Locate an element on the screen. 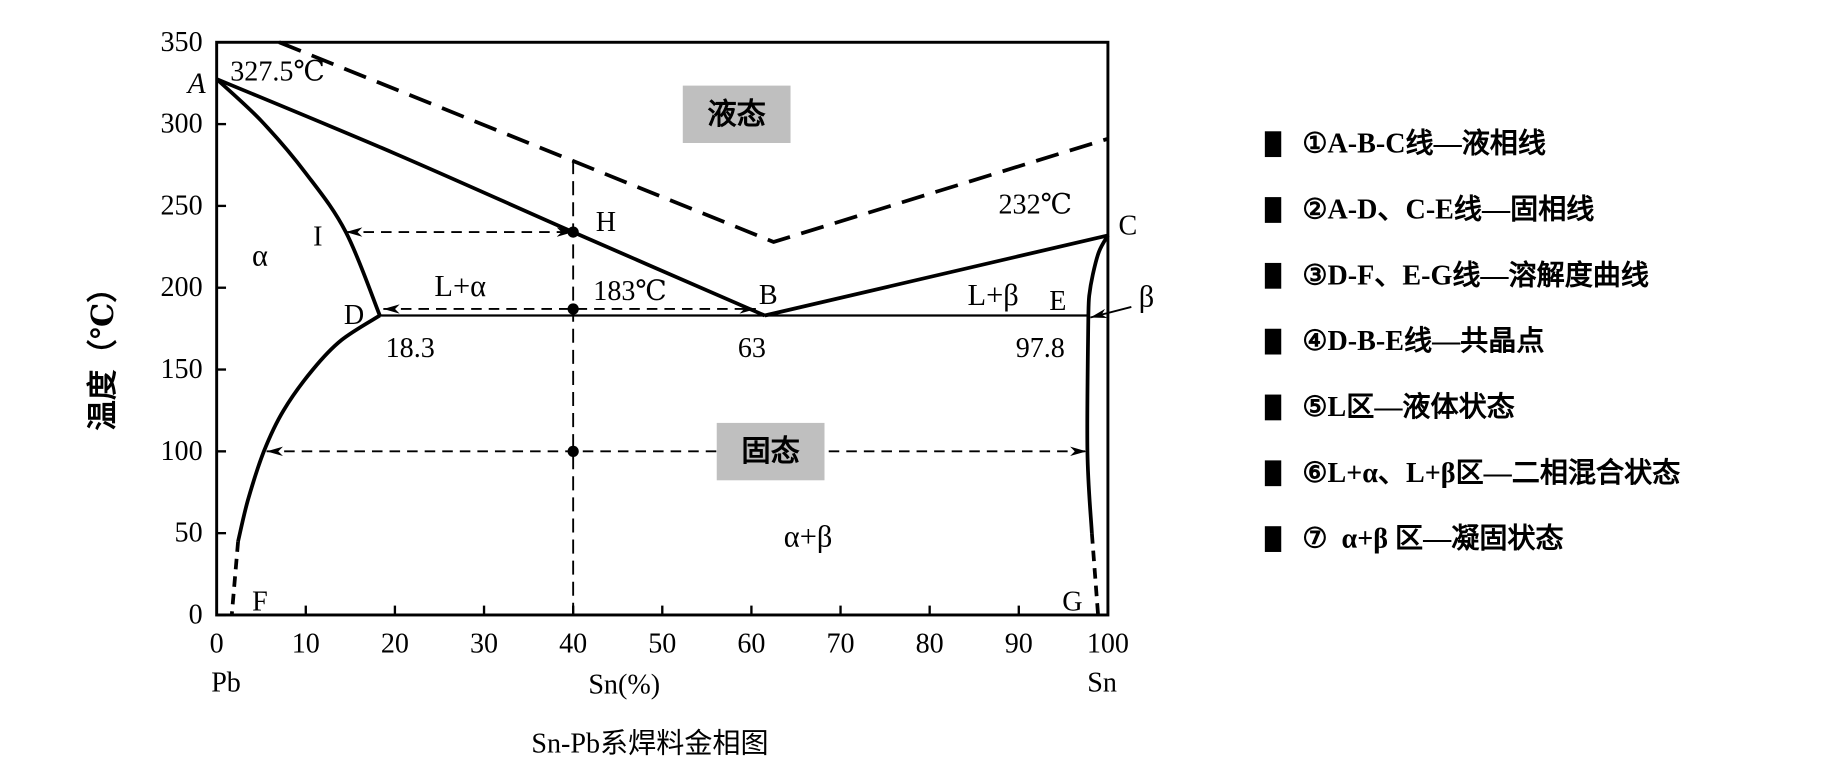 The height and width of the screenshot is (765, 1827). legend-item-text: ④D-B-E线—共晶点 is located at coordinates (1423, 341).